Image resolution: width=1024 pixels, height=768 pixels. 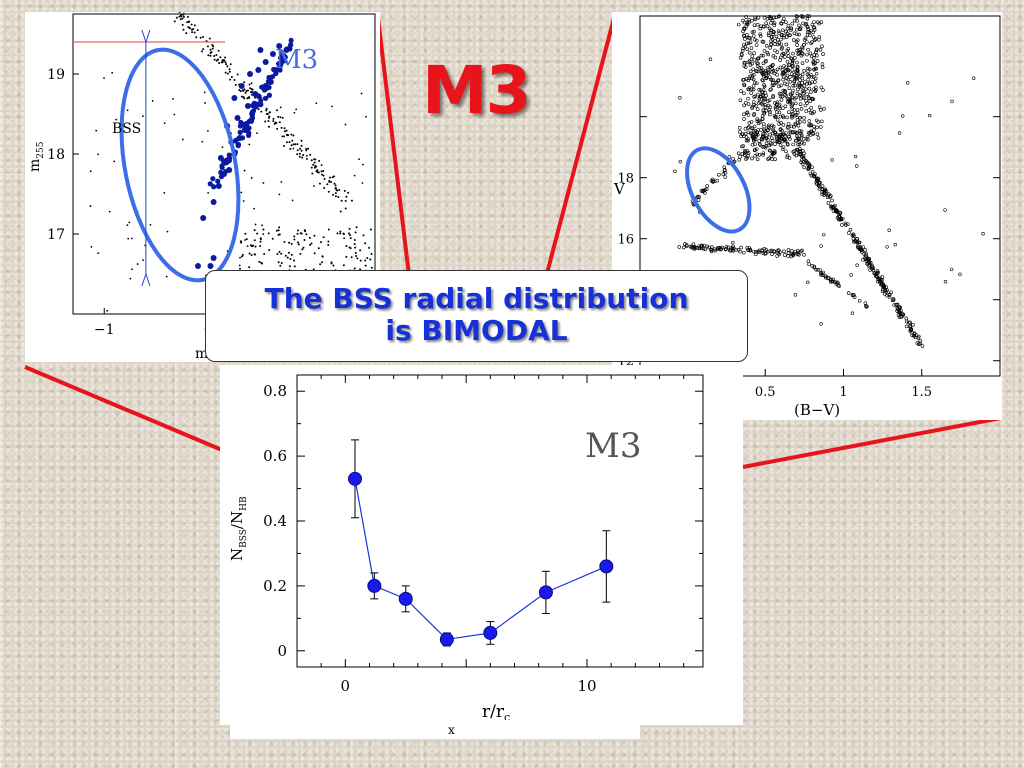 What do you see at coordinates (451, 730) in the screenshot?
I see `strip-label: x` at bounding box center [451, 730].